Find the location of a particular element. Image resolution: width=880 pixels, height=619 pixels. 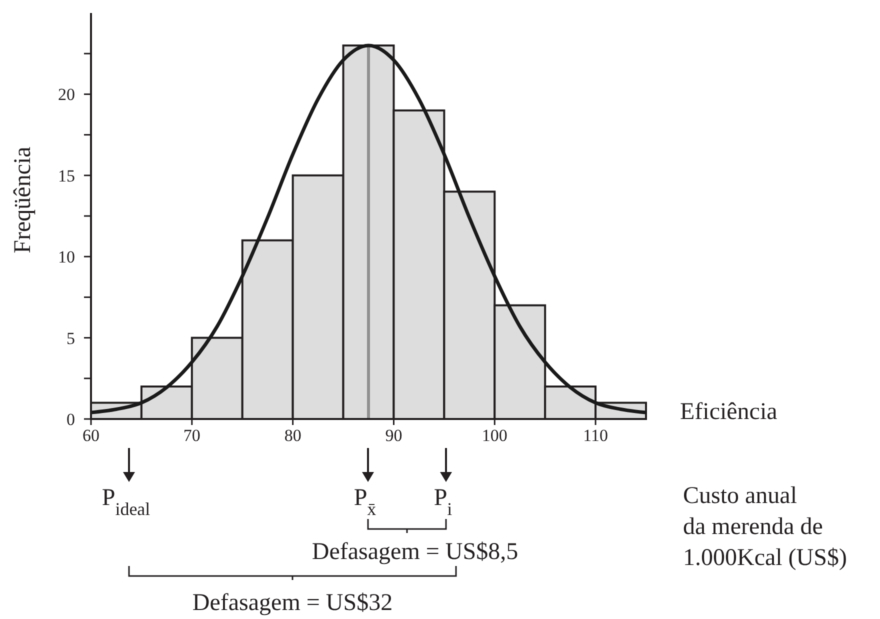

y-tick-label: 20 is located at coordinates (66, 94).